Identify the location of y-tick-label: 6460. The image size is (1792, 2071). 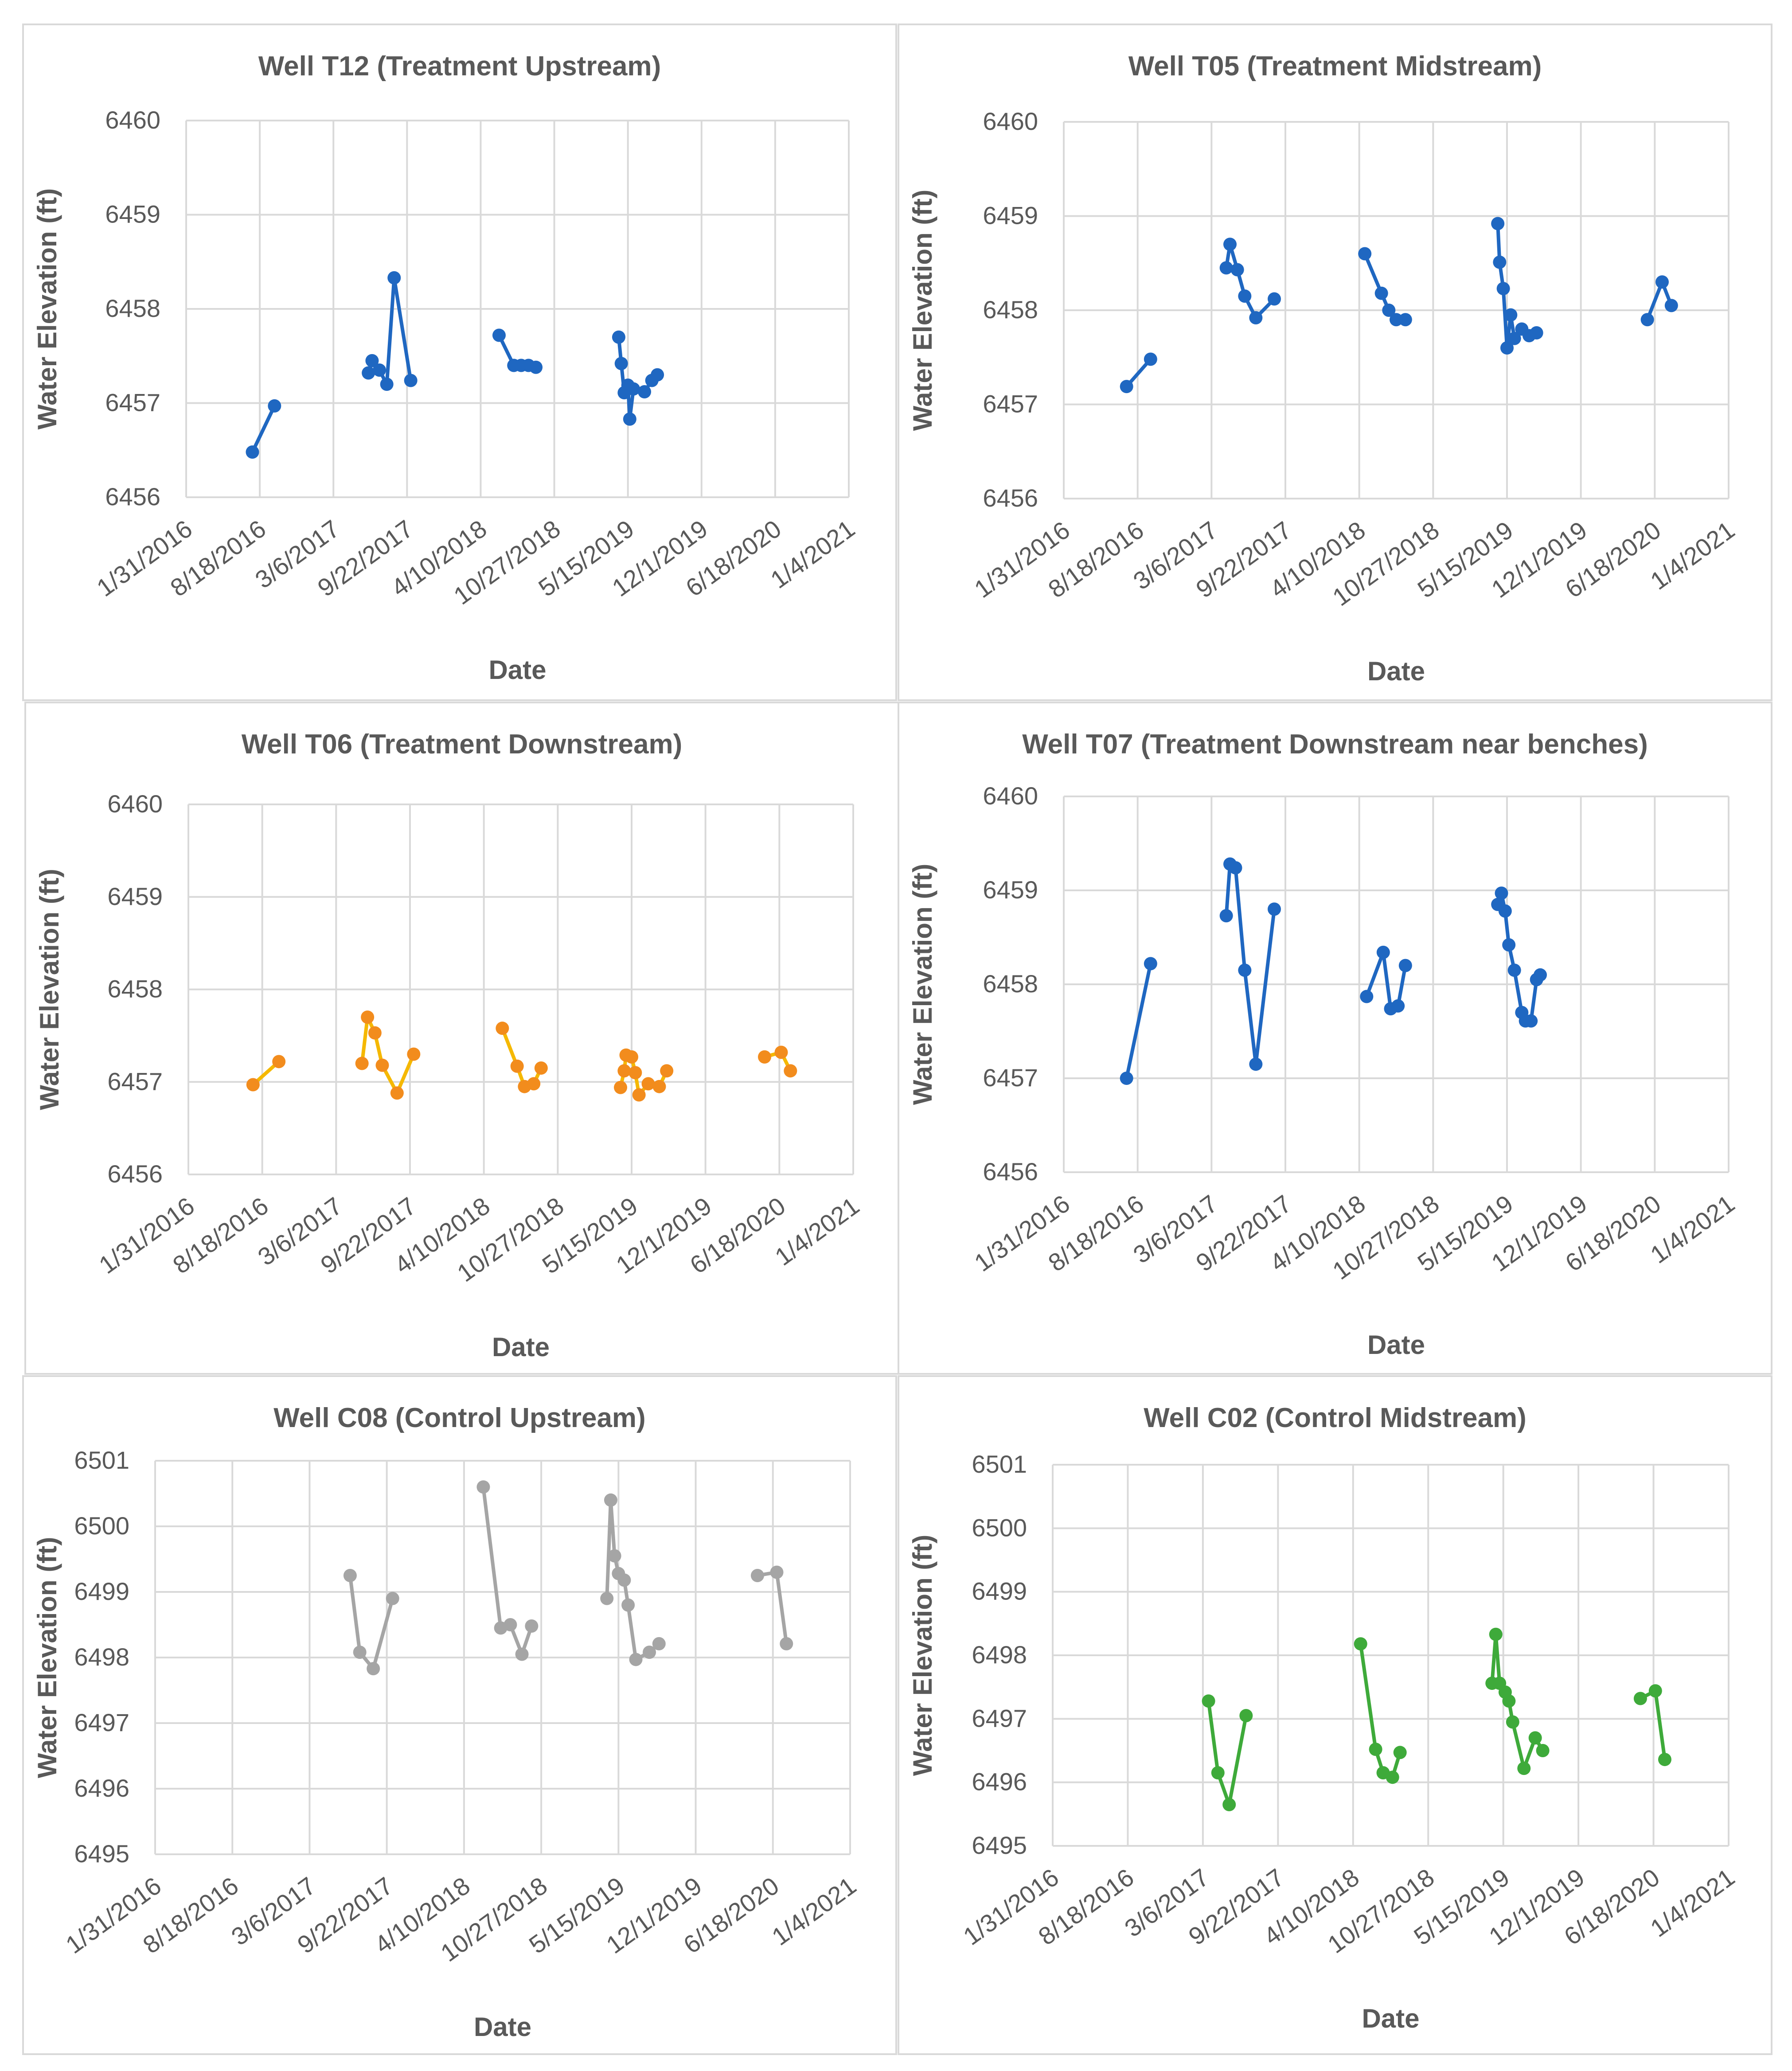
(1010, 796).